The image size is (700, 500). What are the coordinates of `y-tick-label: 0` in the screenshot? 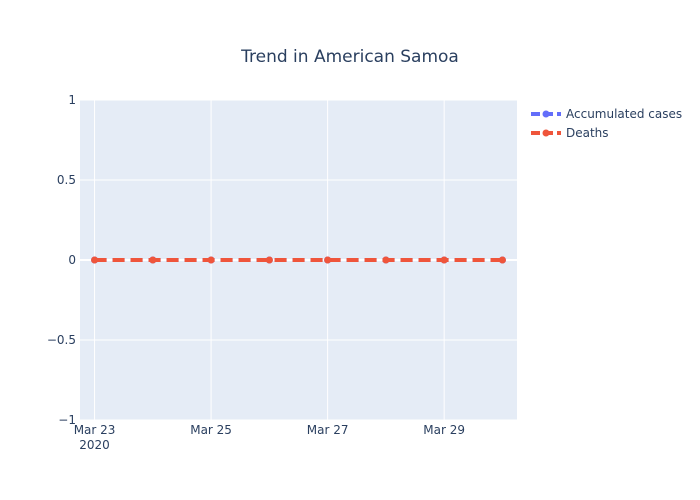 It's located at (72, 260).